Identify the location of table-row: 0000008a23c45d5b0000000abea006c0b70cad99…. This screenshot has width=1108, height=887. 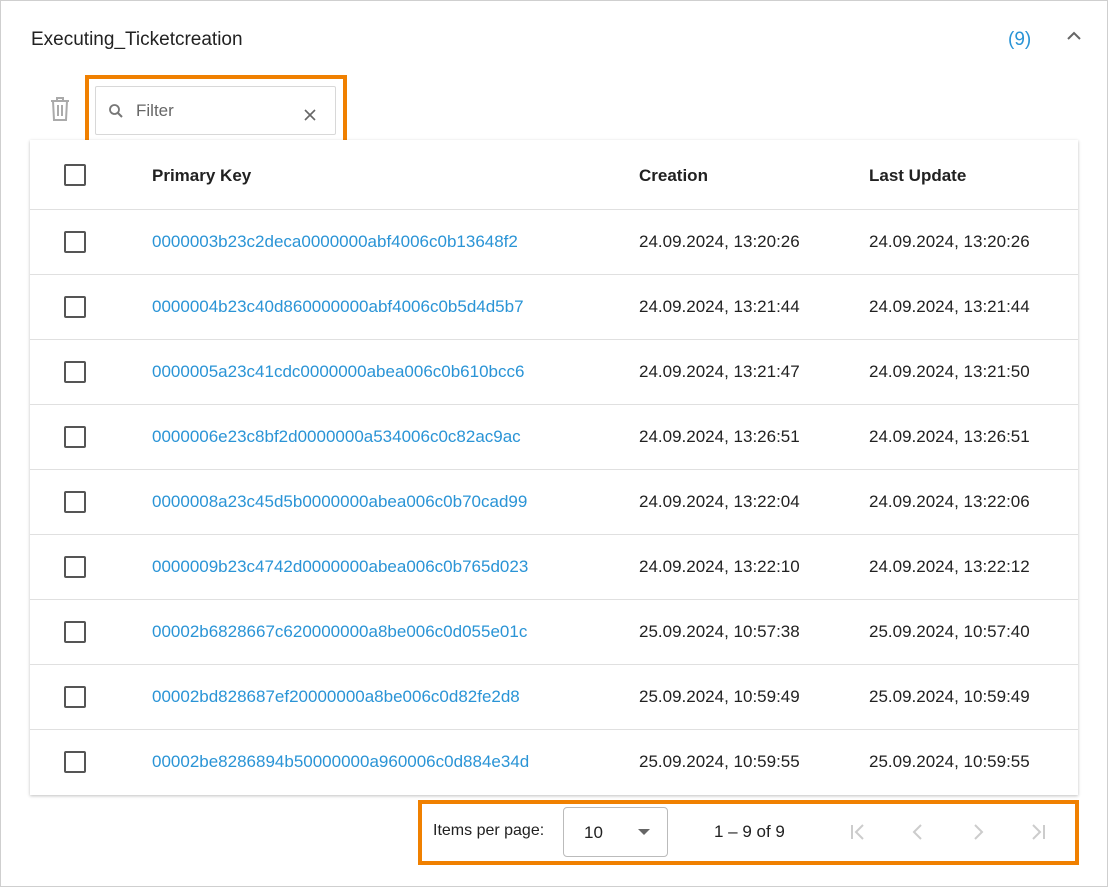
(554, 502).